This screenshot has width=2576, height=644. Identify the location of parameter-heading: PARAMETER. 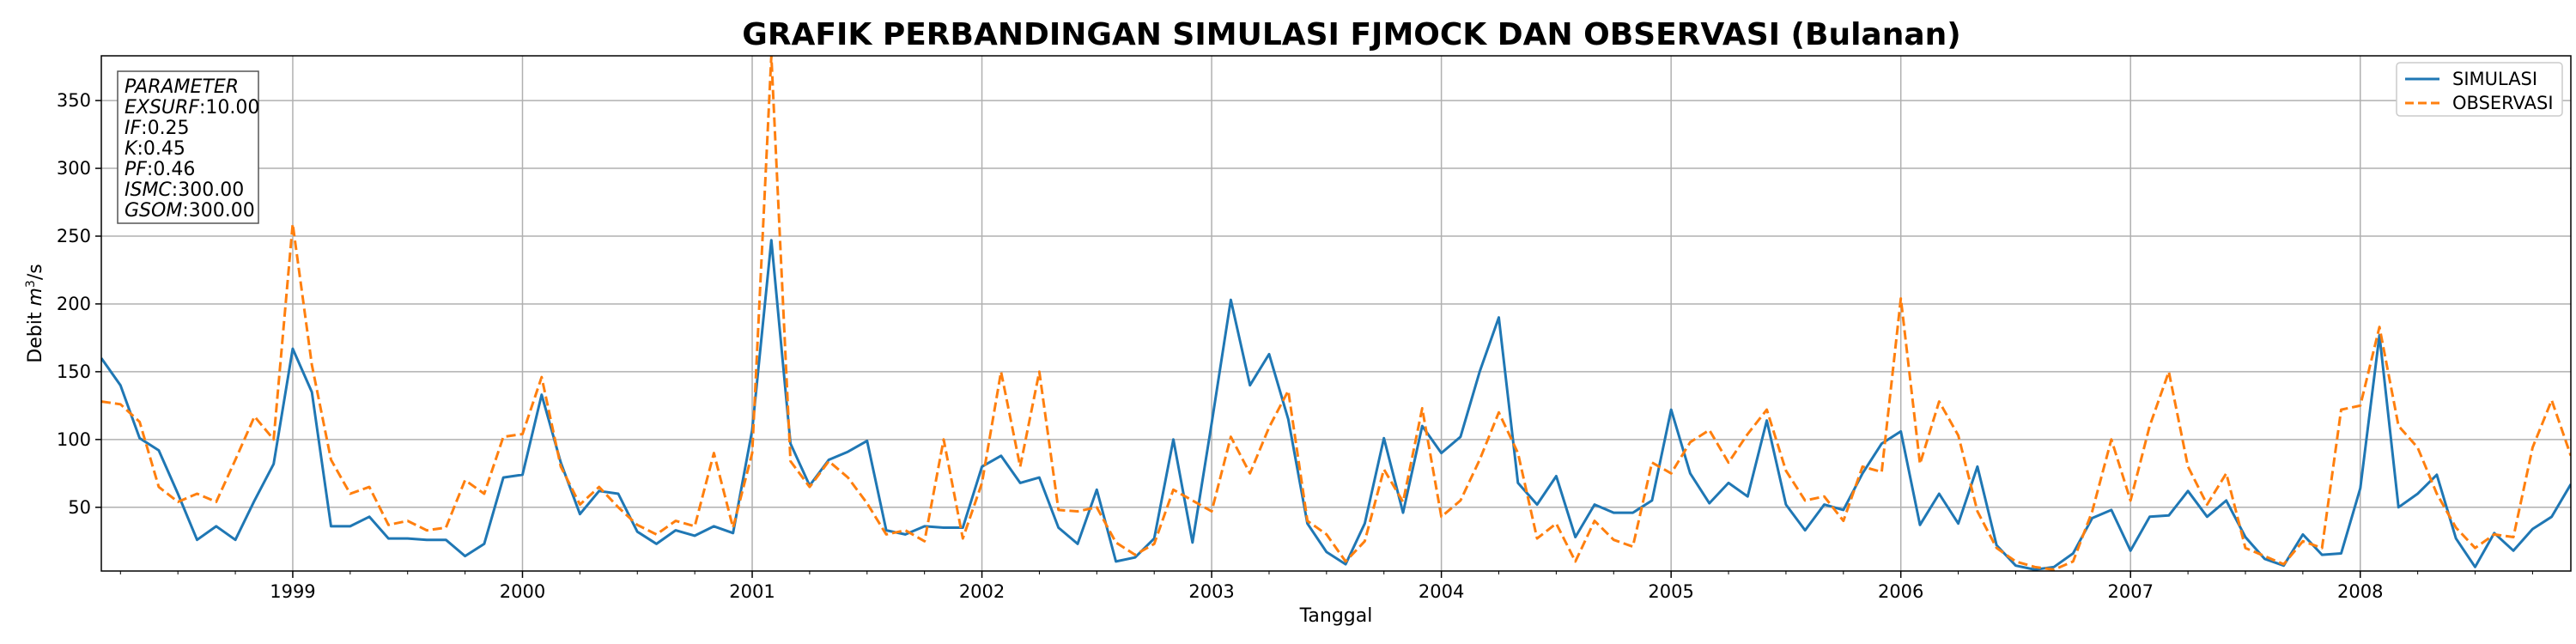
(182, 87).